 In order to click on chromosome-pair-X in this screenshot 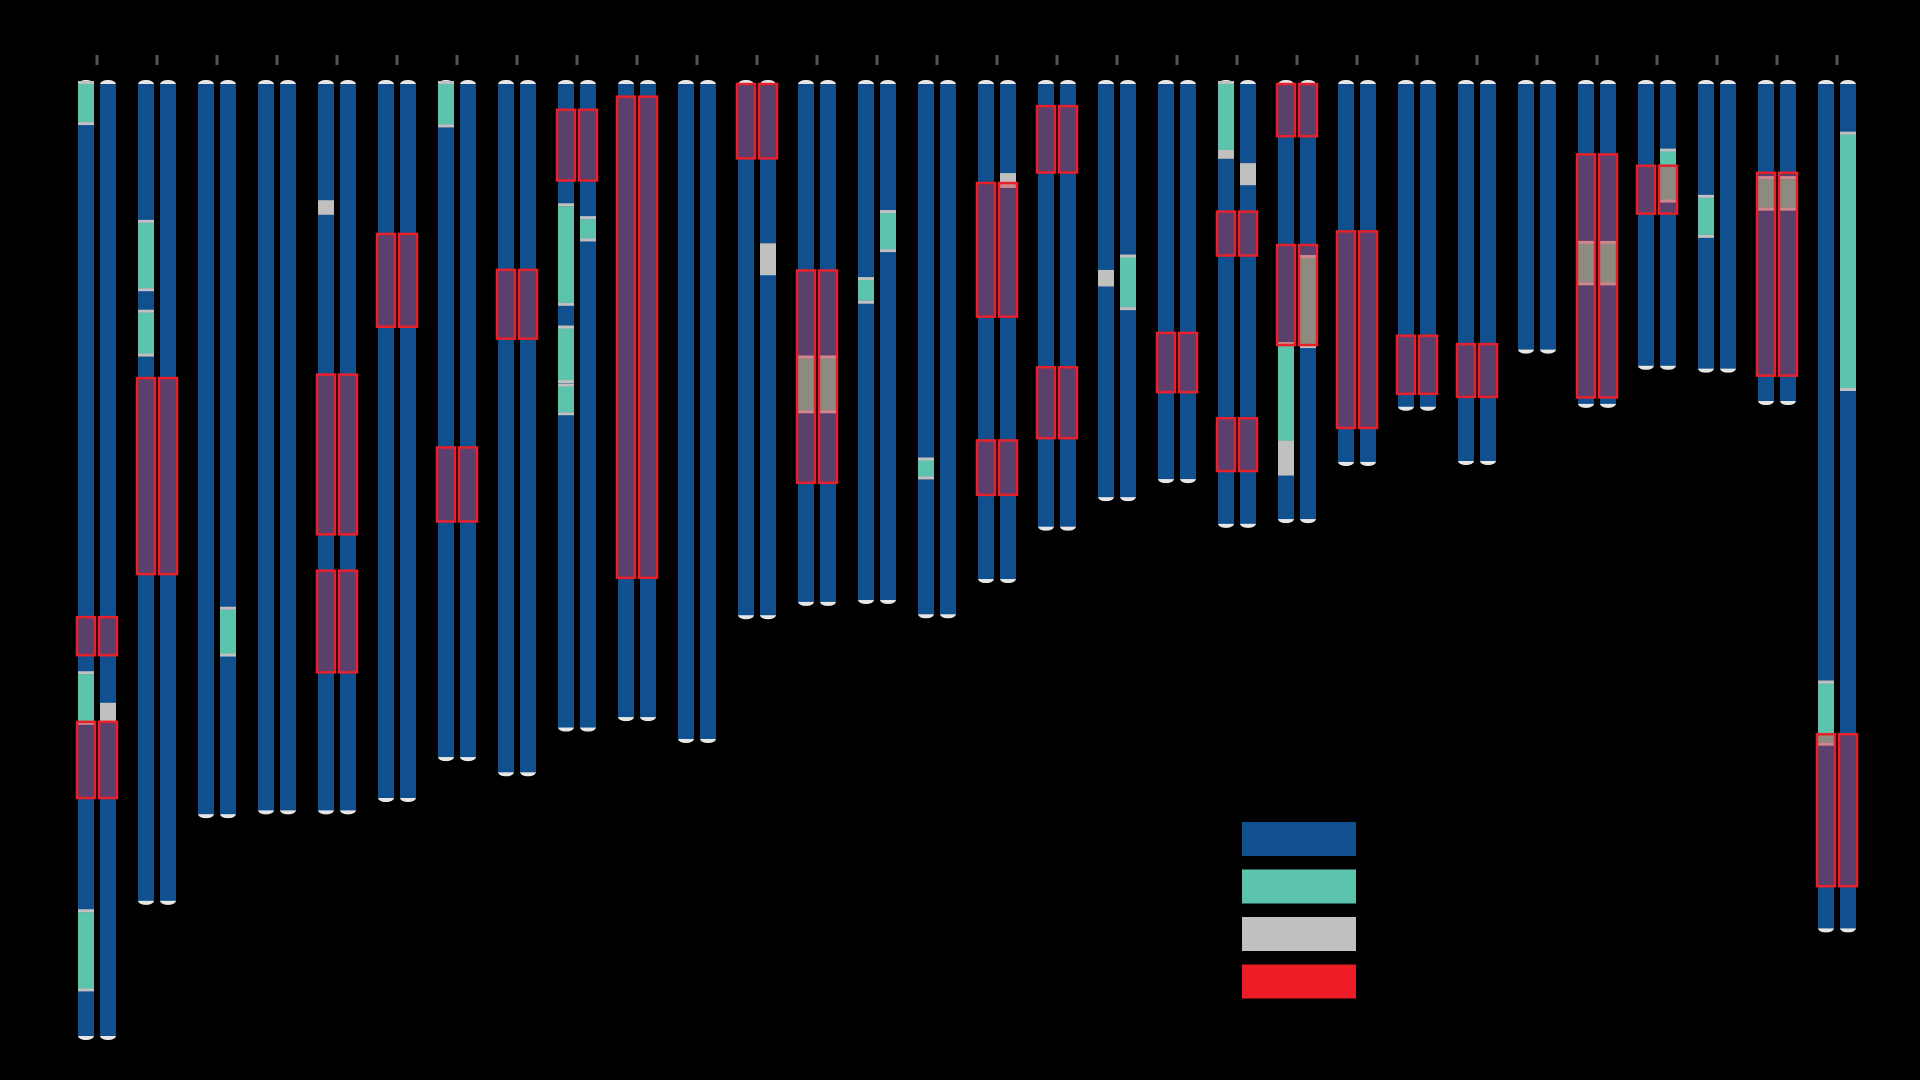, I will do `click(1837, 494)`.